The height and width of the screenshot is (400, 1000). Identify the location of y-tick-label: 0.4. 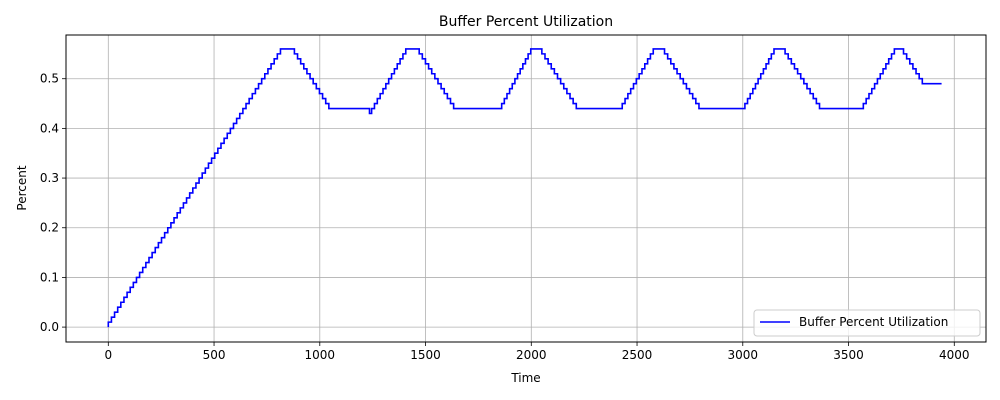
(49, 128).